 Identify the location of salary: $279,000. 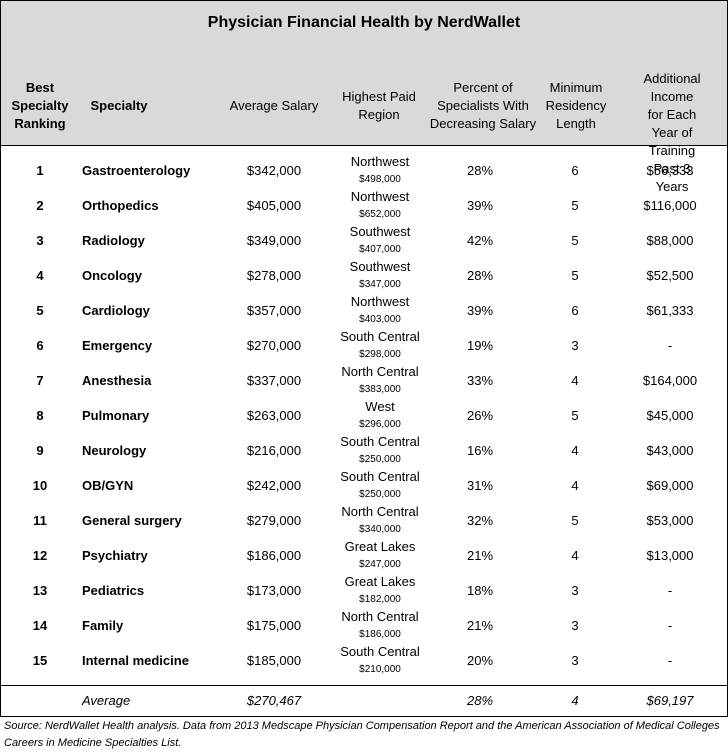
(274, 520).